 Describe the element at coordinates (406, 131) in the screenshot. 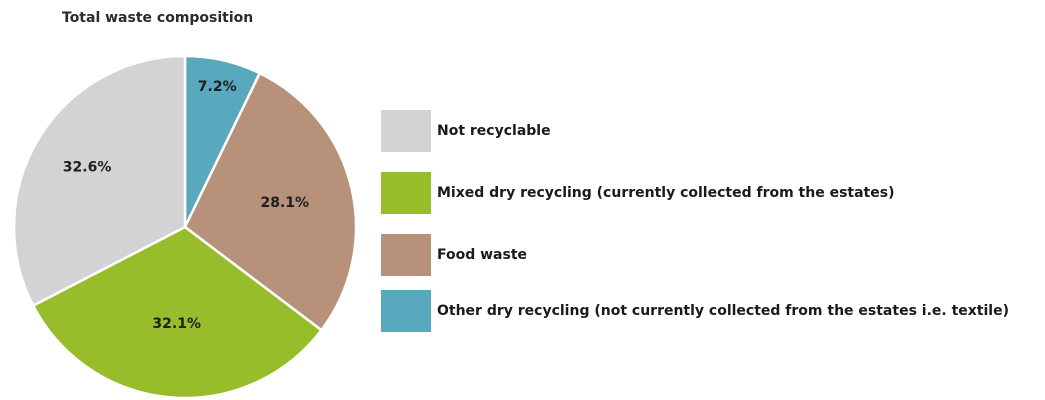

I see `legend-swatch-not-recyclable` at that location.